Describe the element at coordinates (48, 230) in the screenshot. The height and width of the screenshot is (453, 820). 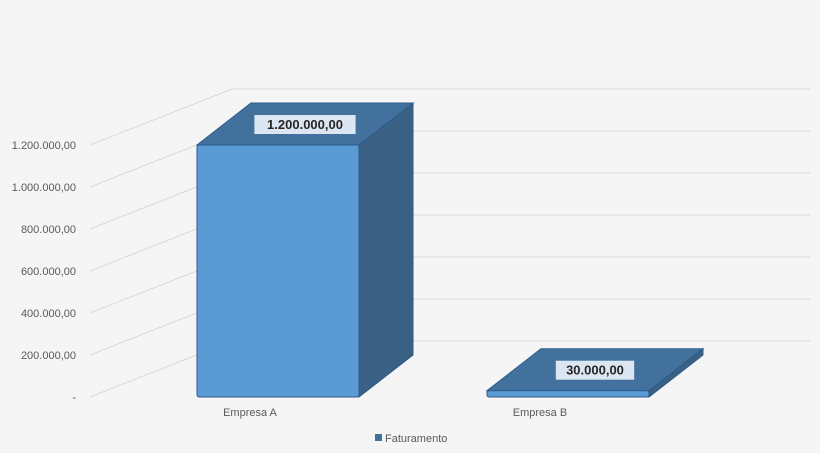
I see `y-tick-label: 800.000,00` at that location.